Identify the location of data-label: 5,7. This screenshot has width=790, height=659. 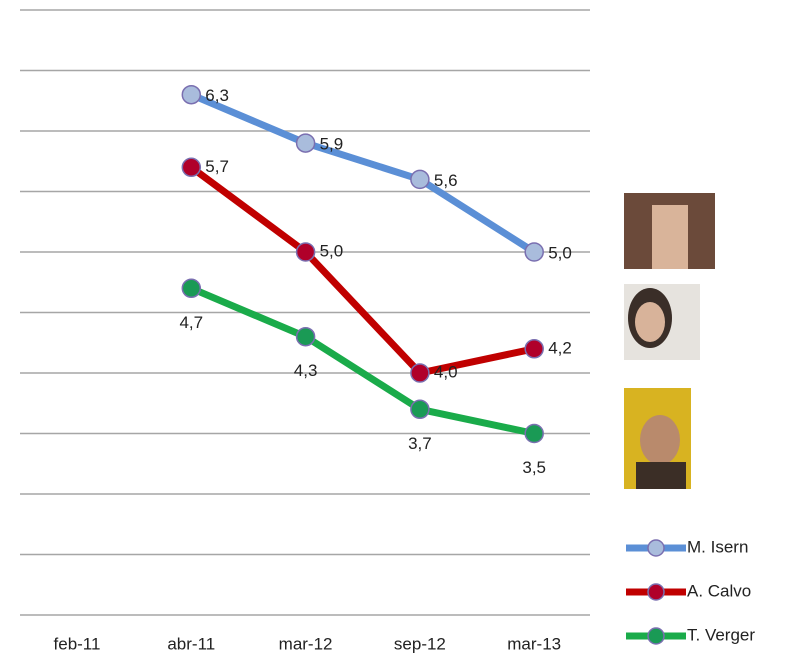
(217, 166).